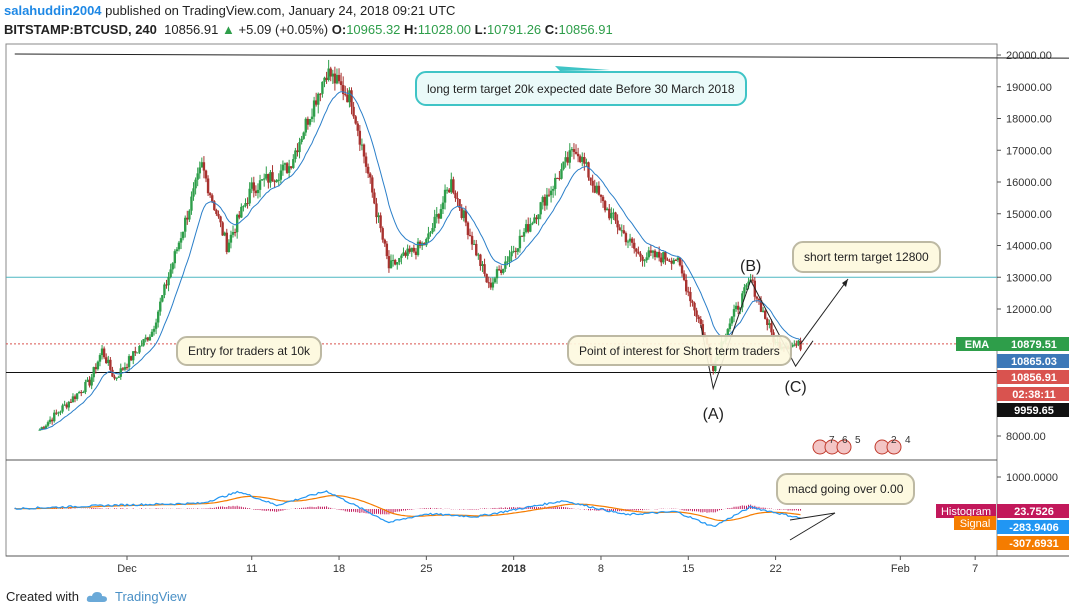  I want to click on macd-callout: macd going over 0.00, so click(846, 489).